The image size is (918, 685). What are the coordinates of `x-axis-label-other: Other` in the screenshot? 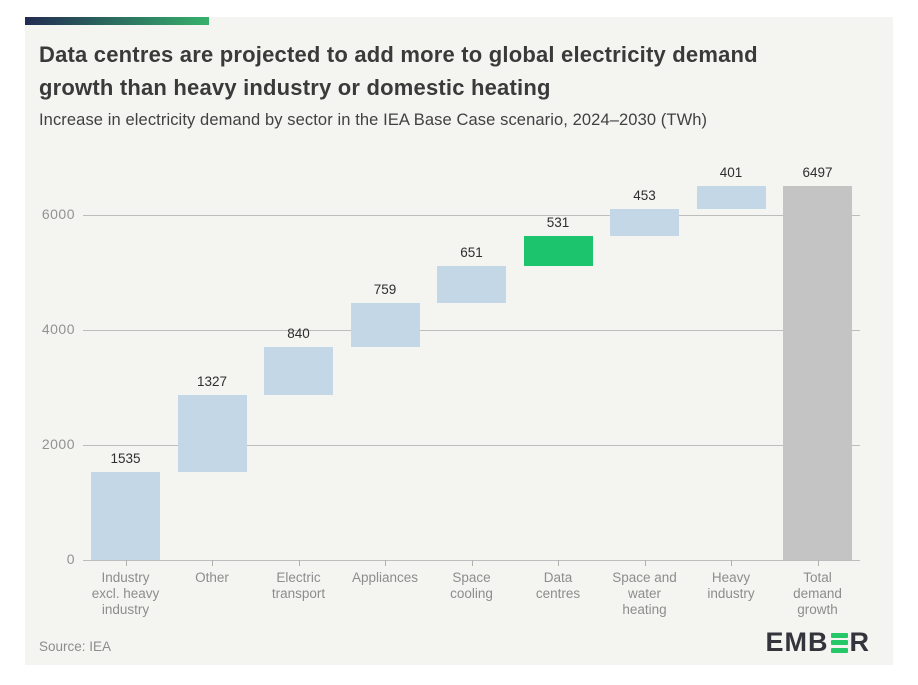 It's located at (212, 577).